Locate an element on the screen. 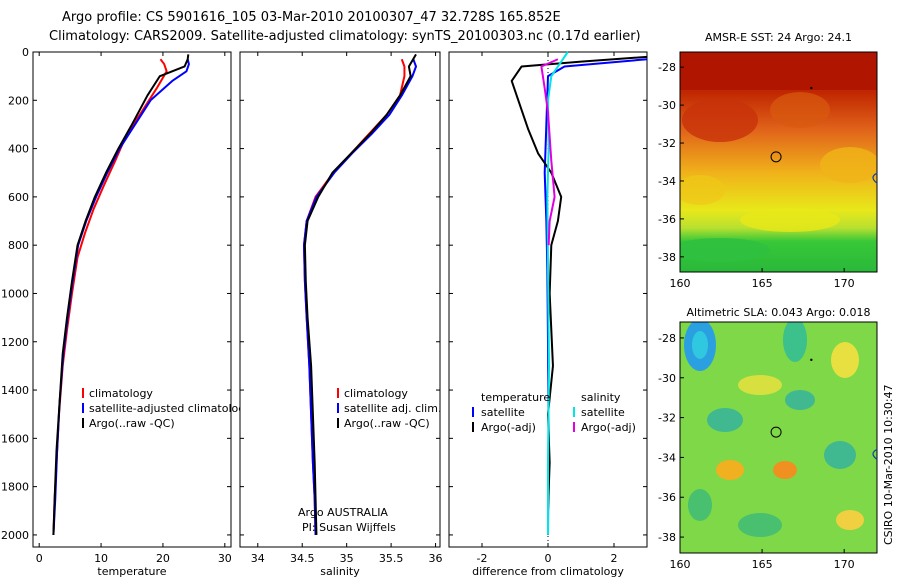 The height and width of the screenshot is (580, 900). annotation: PI: Susan Wijffels is located at coordinates (349, 527).